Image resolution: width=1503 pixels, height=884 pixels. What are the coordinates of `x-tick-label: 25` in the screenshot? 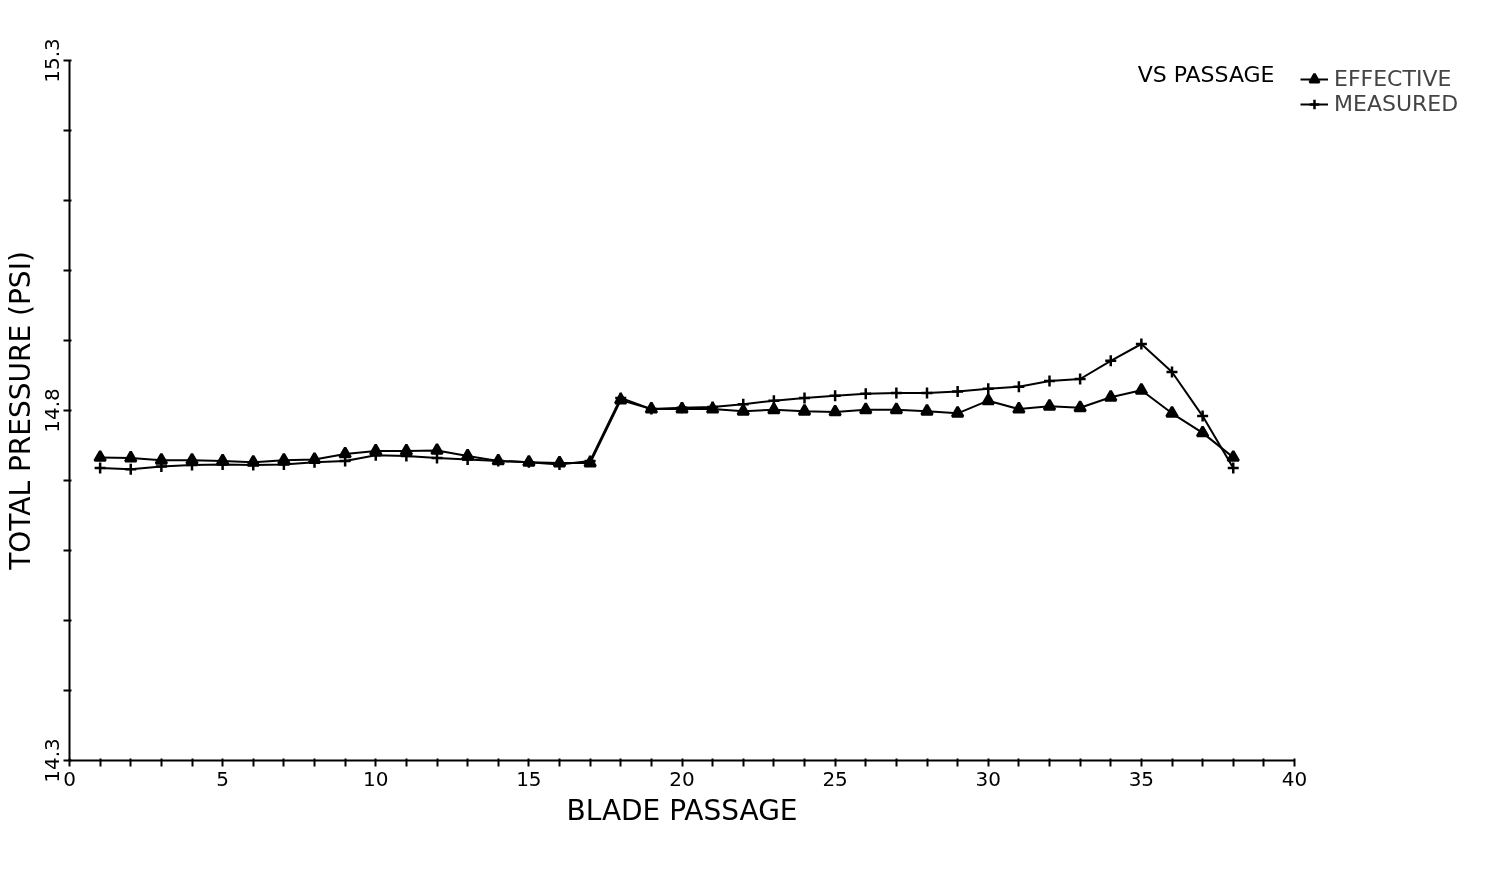 It's located at (835, 778).